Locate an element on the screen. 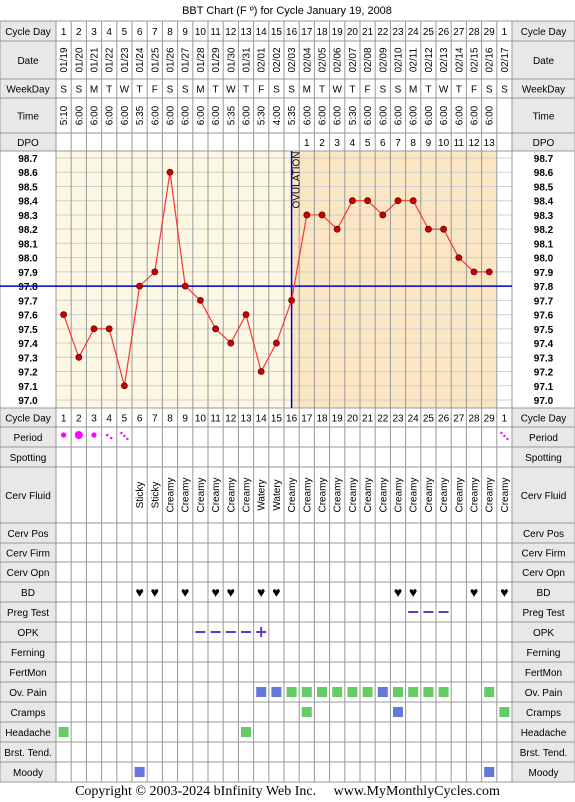 This screenshot has height=802, width=575. y-tick-label: 97.2 is located at coordinates (28, 373).